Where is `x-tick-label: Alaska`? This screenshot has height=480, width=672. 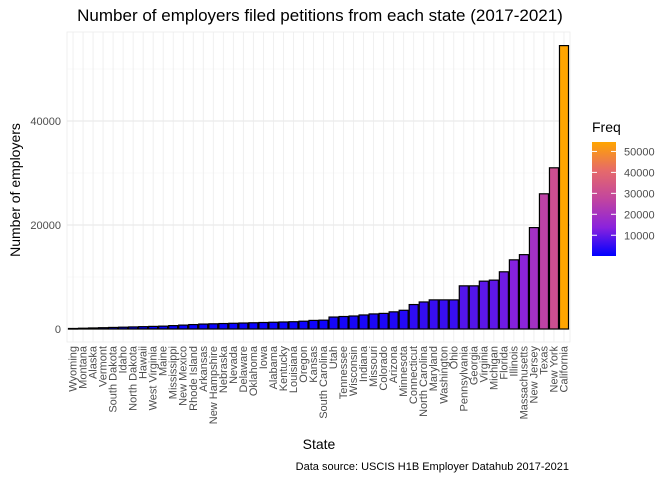 x-tick-label: Alaska is located at coordinates (94, 362).